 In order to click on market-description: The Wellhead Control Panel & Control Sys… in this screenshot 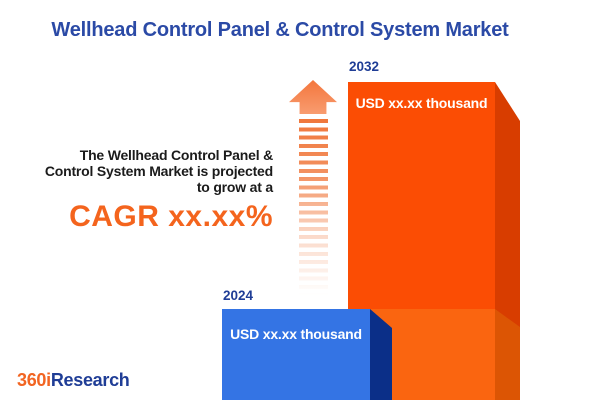, I will do `click(136, 189)`.